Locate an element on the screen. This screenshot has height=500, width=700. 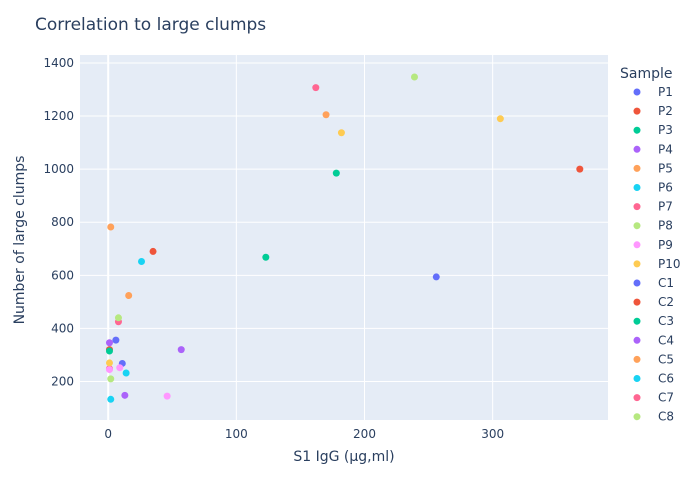
y-tick-label: 400 is located at coordinates (62, 328).